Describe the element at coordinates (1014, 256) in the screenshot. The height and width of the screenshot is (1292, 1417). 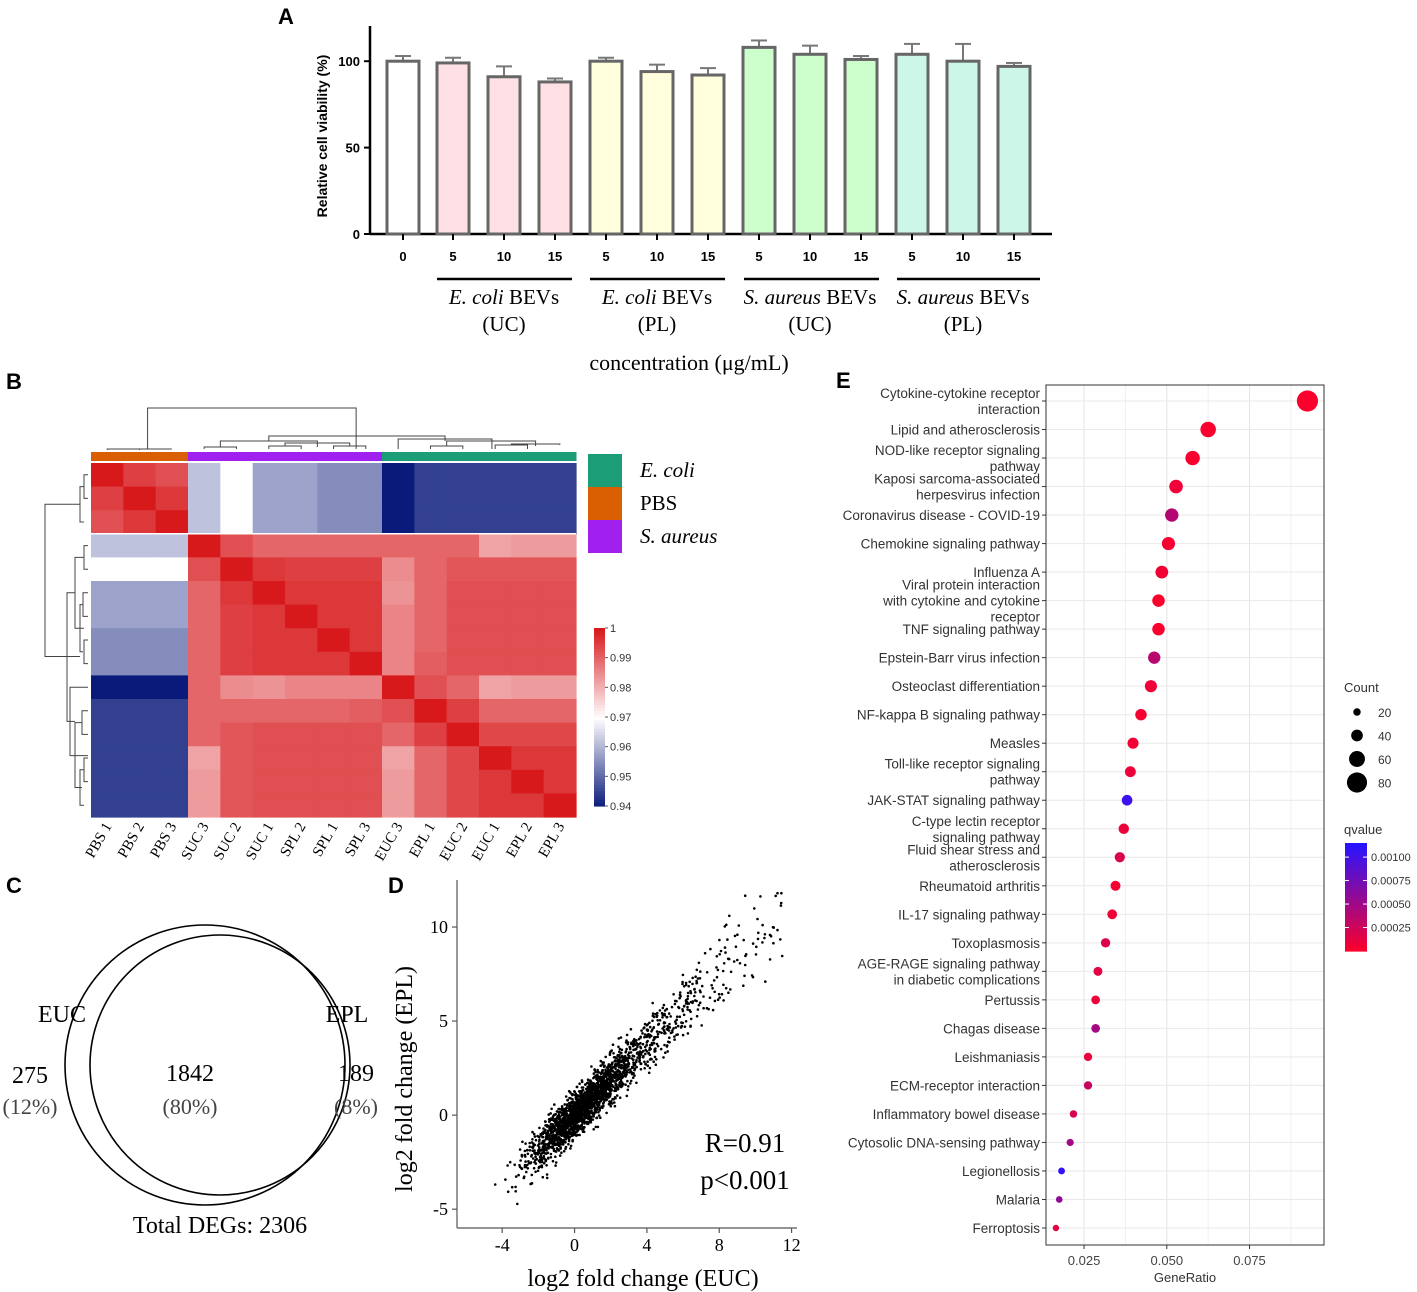
I see `x-tick-label: 15` at that location.